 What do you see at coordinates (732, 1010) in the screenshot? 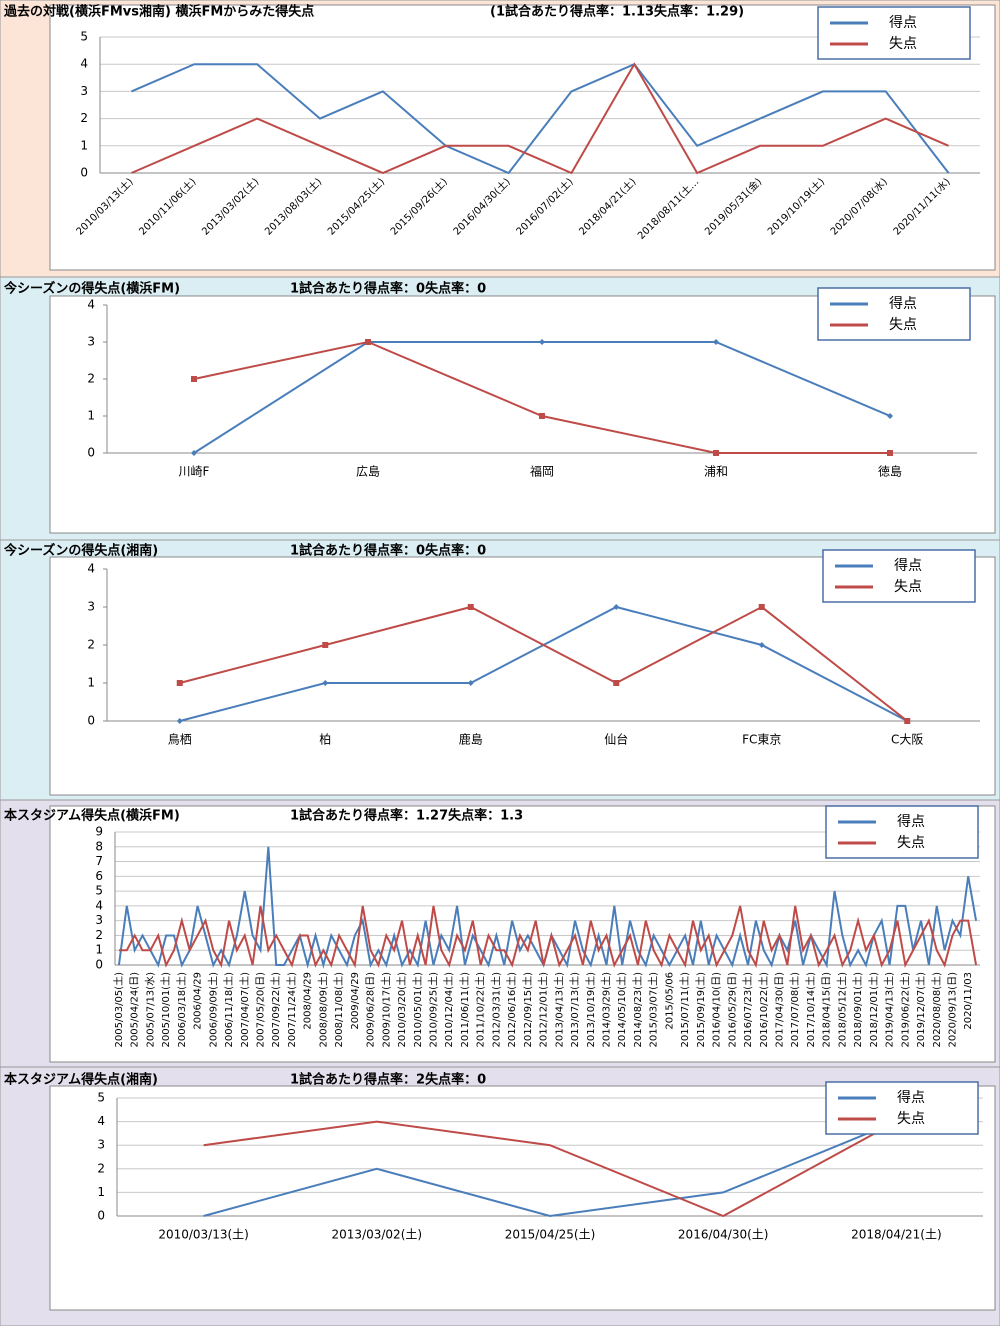
I see `x-tick-label: 2016/05/29(日)` at bounding box center [732, 1010].